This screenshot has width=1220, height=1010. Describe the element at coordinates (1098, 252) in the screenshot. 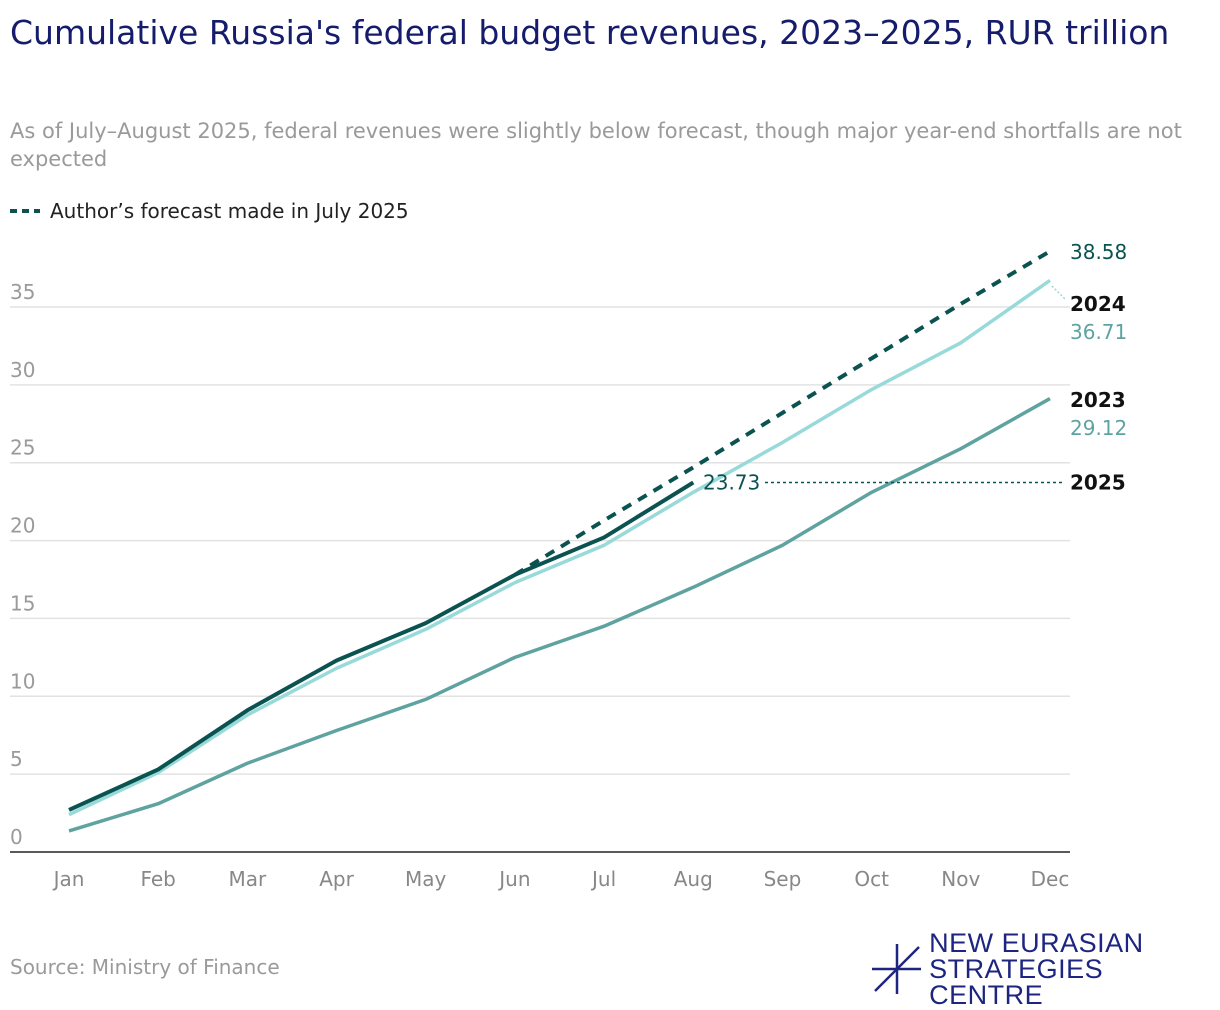

I see `forecast-end-label: 38.58` at that location.